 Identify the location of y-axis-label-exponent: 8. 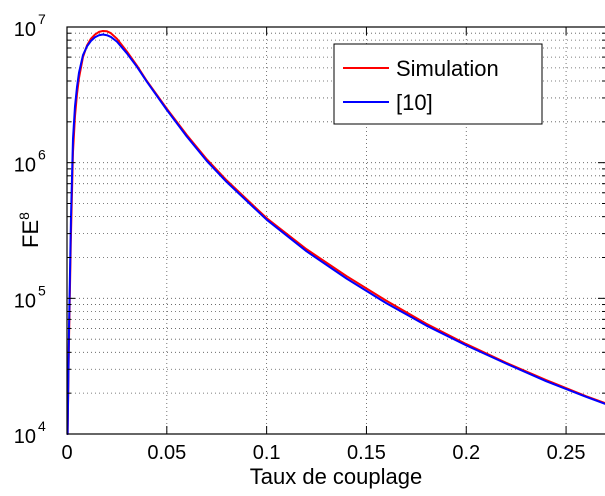
(24, 216).